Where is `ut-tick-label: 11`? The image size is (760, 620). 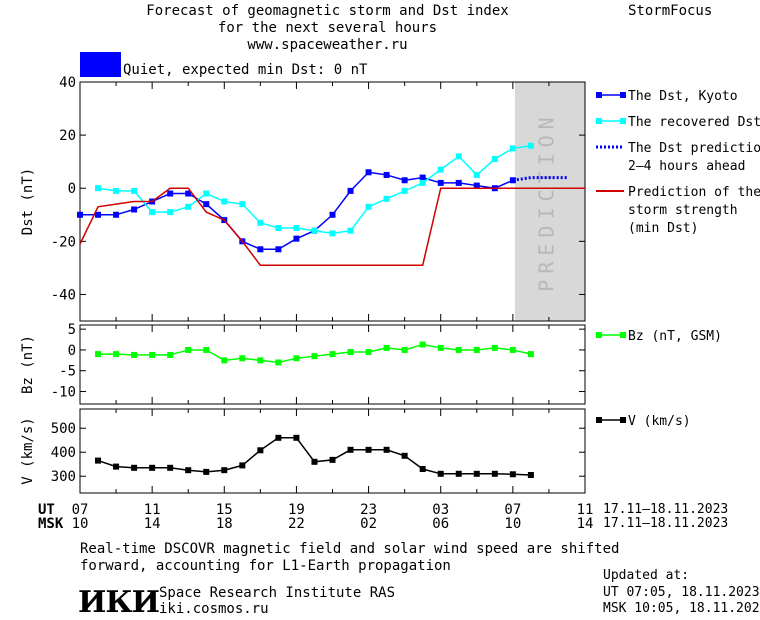
ut-tick-label: 11 is located at coordinates (585, 510).